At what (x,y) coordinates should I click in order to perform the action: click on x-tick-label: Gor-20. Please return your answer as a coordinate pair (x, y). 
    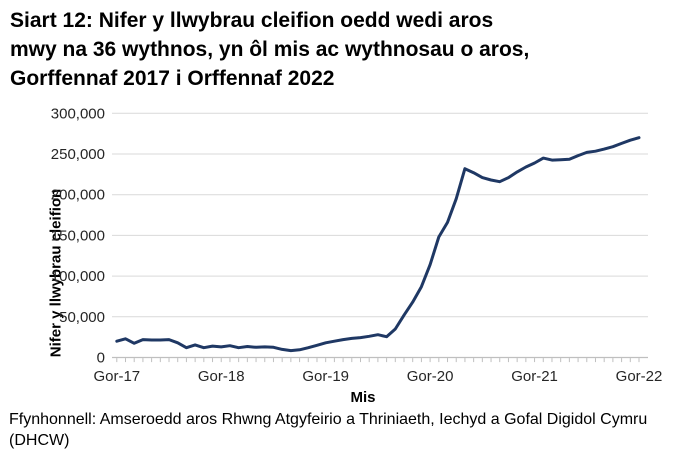
    Looking at the image, I should click on (430, 376).